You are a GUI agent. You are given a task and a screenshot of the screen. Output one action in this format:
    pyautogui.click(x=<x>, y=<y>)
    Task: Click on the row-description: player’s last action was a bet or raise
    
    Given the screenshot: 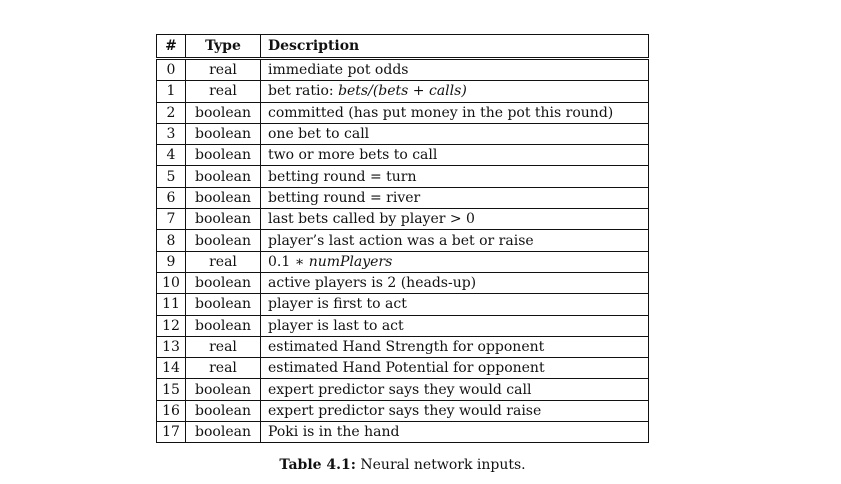 What is the action you would take?
    pyautogui.click(x=454, y=240)
    